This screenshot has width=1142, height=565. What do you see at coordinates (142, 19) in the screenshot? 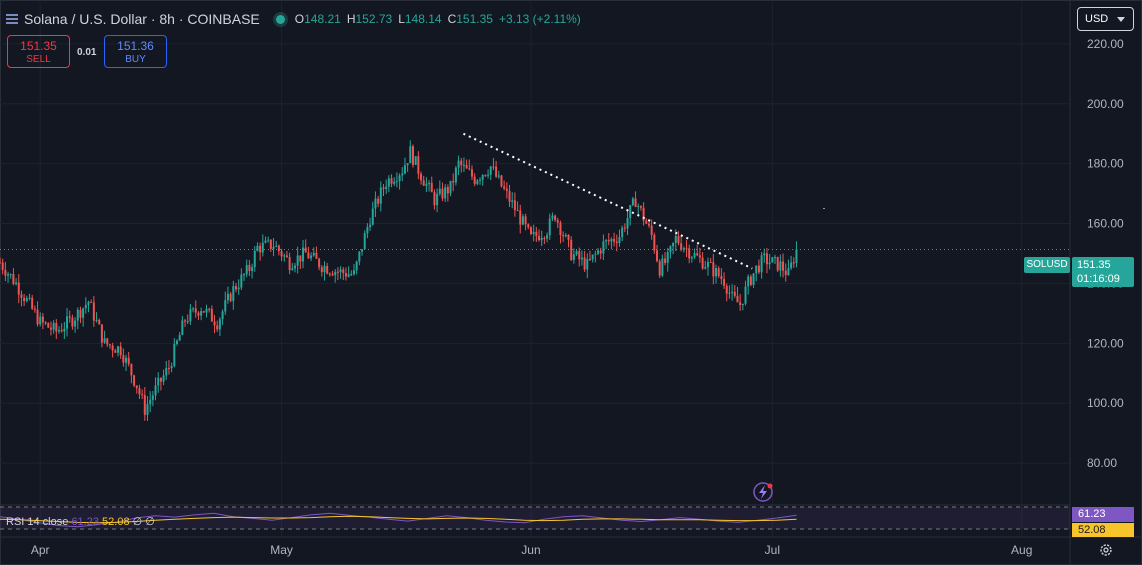
I see `symbol-title: Solana / U.S. Dollar · 8h · COINBASE` at bounding box center [142, 19].